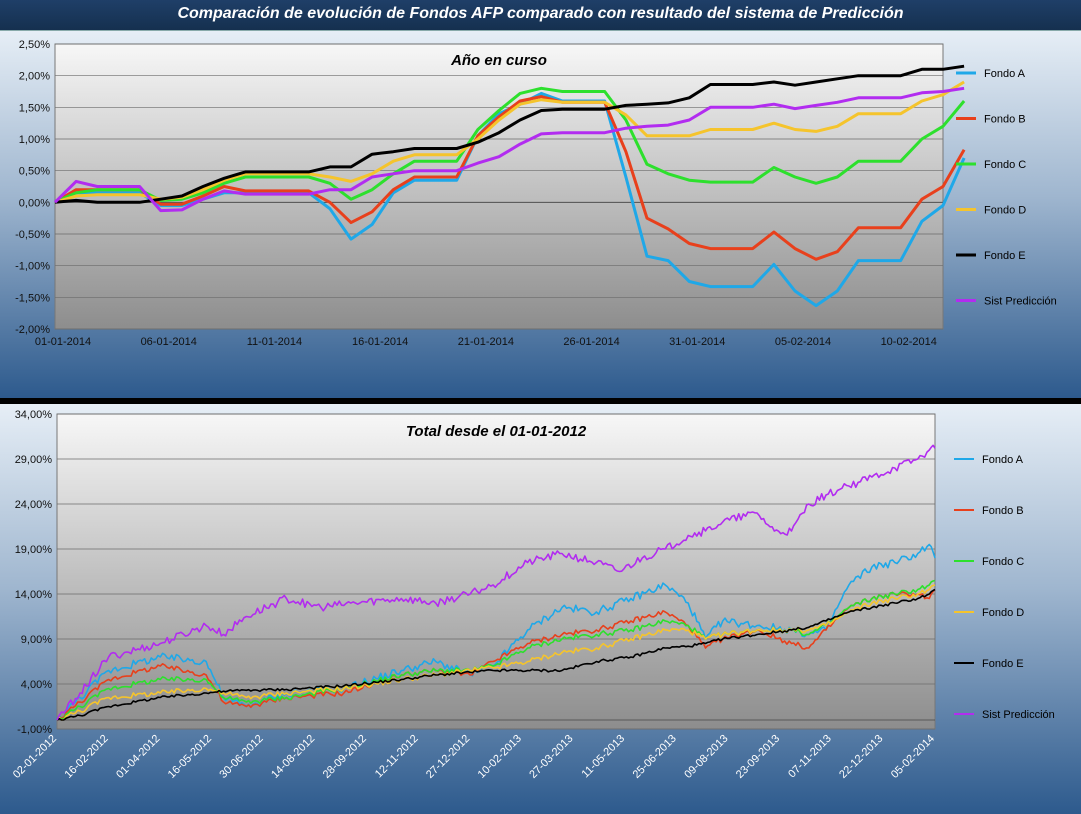 This screenshot has height=814, width=1081. What do you see at coordinates (34, 460) in the screenshot?
I see `y-tick-label: 29,00%` at bounding box center [34, 460].